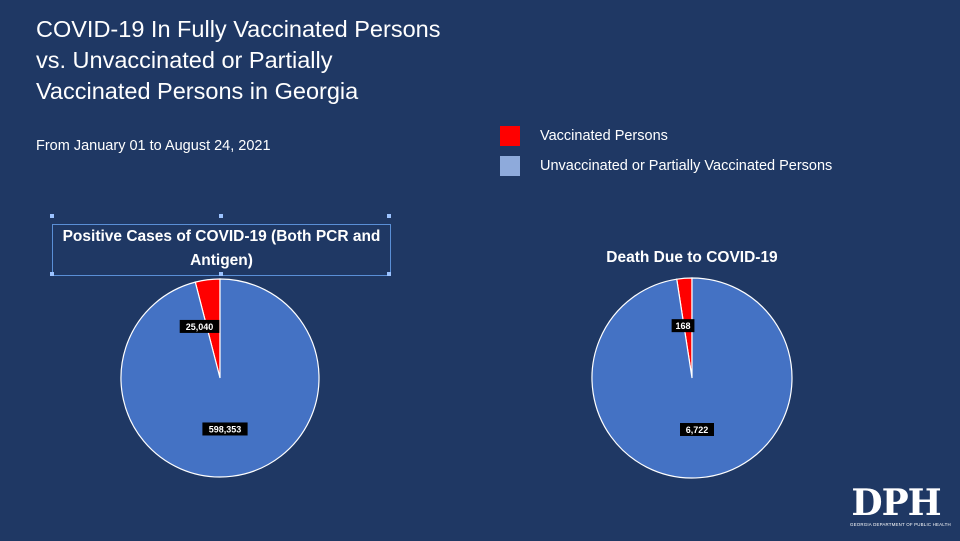  Describe the element at coordinates (692, 257) in the screenshot. I see `deaths-chart-title: Death Due to COVID-19` at that location.